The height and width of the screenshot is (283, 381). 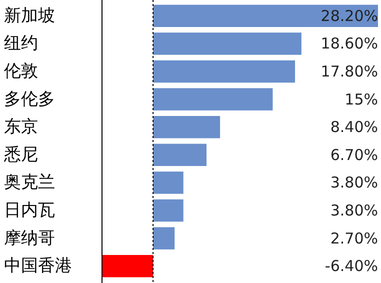 What do you see at coordinates (351, 266) in the screenshot?
I see `data-label: -6.40%` at bounding box center [351, 266].